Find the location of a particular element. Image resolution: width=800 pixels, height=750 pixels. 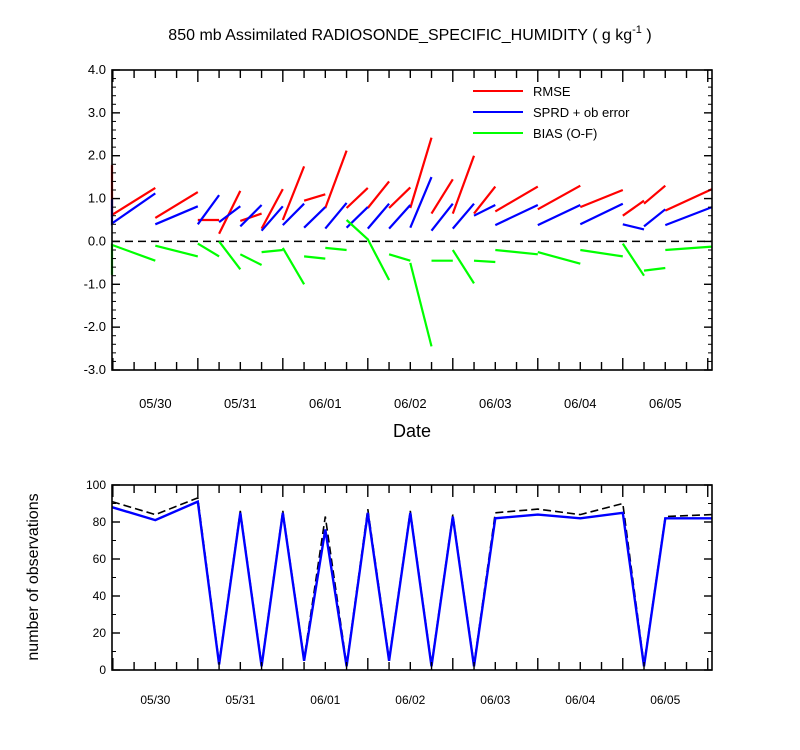

top-y-tick-label: -2.0 is located at coordinates (95, 326).